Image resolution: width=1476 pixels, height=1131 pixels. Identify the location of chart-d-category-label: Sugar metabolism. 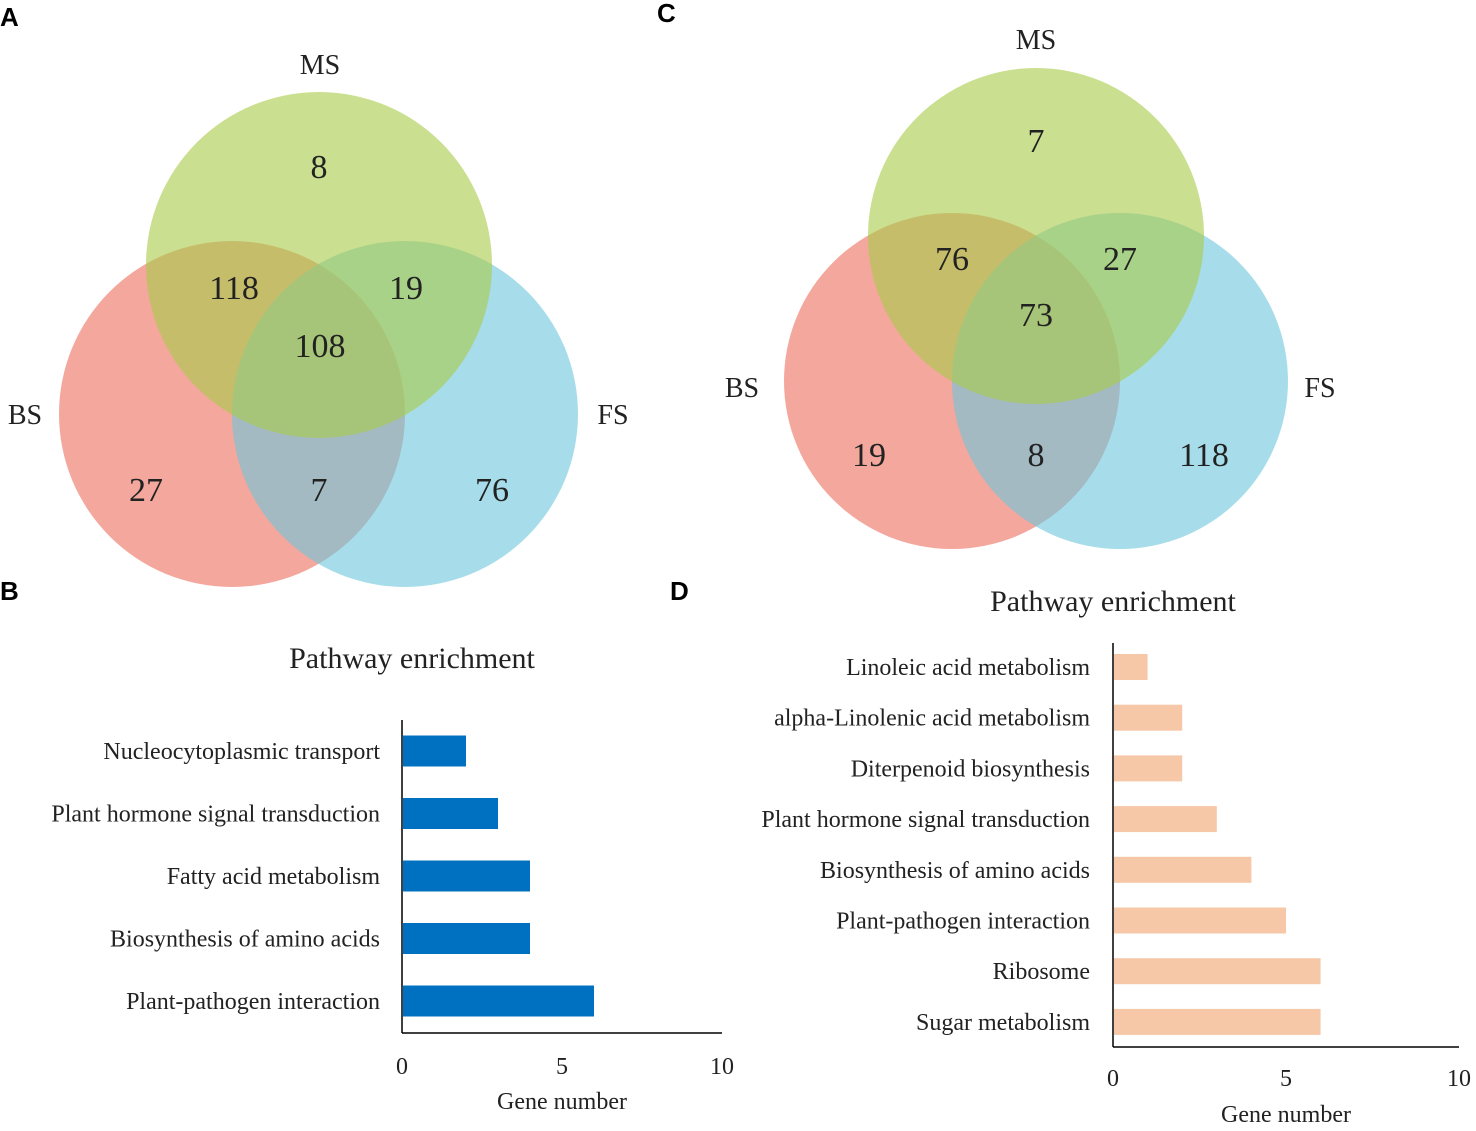
(1003, 1023).